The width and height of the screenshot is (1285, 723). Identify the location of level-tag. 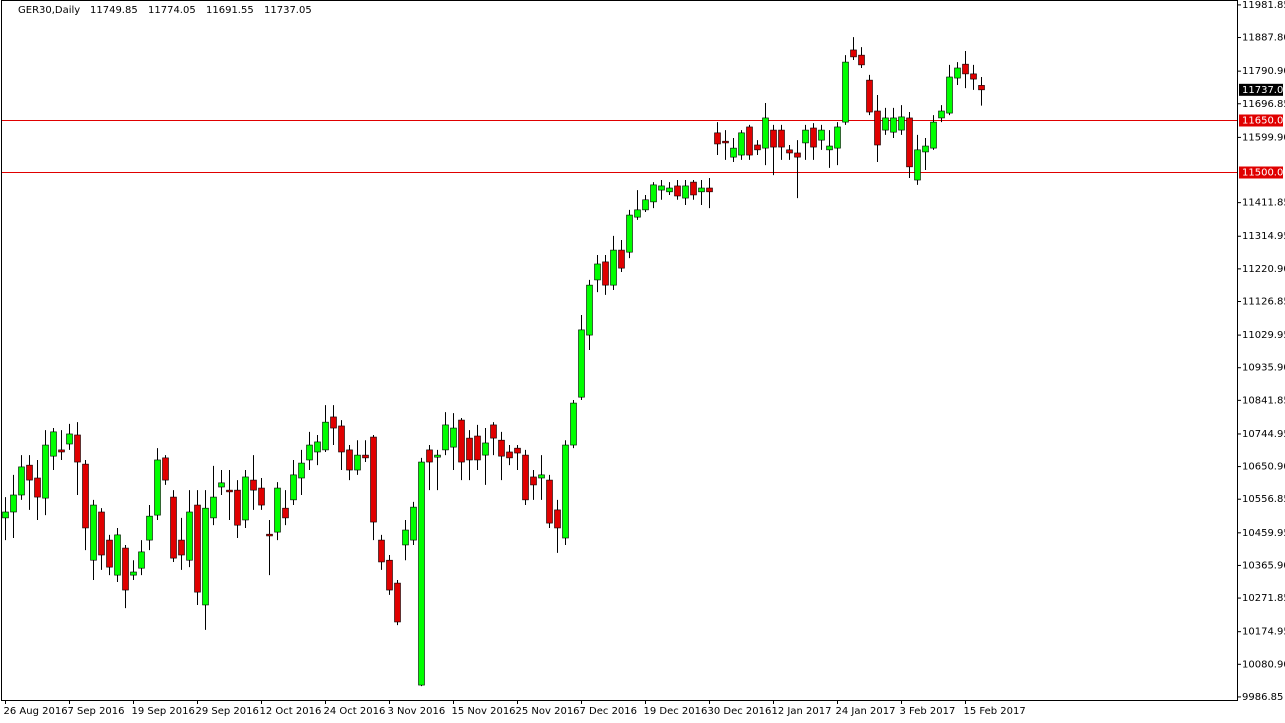
(1261, 172).